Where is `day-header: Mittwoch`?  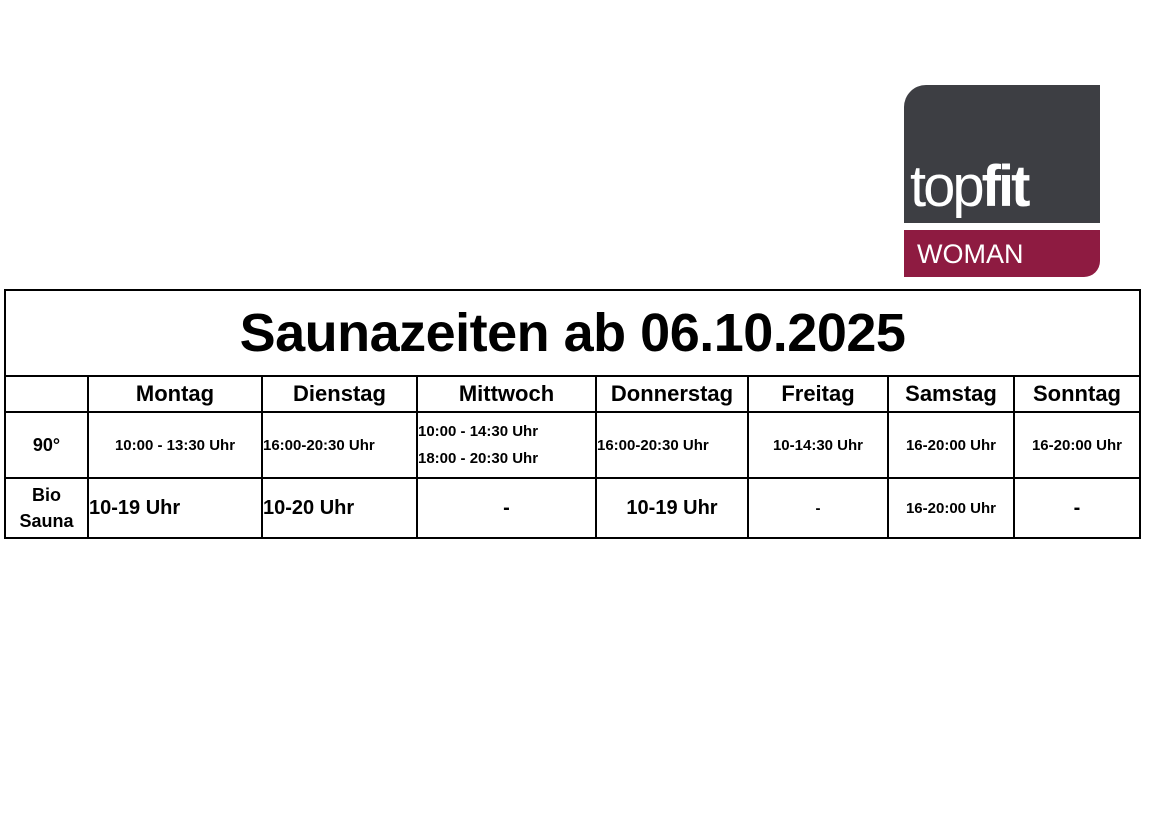
day-header: Mittwoch is located at coordinates (506, 394).